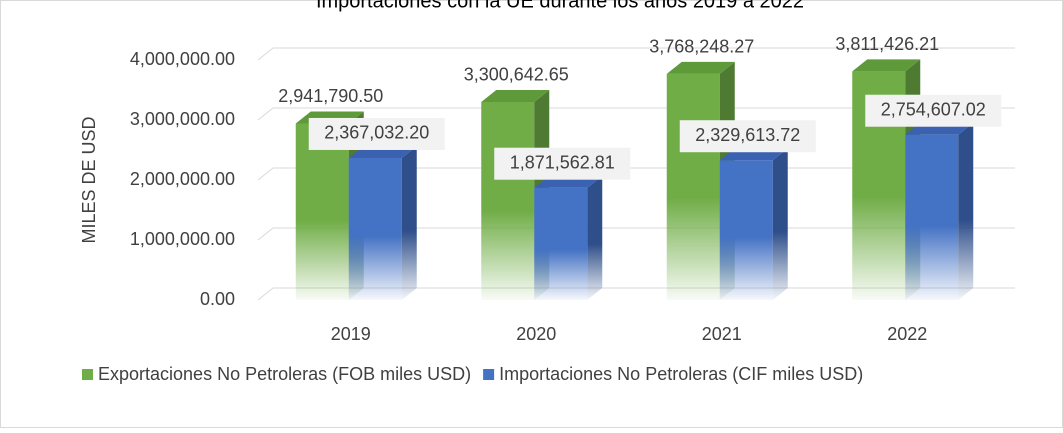 Image resolution: width=1063 pixels, height=433 pixels. I want to click on data-label: 2,367,032.20, so click(376, 133).